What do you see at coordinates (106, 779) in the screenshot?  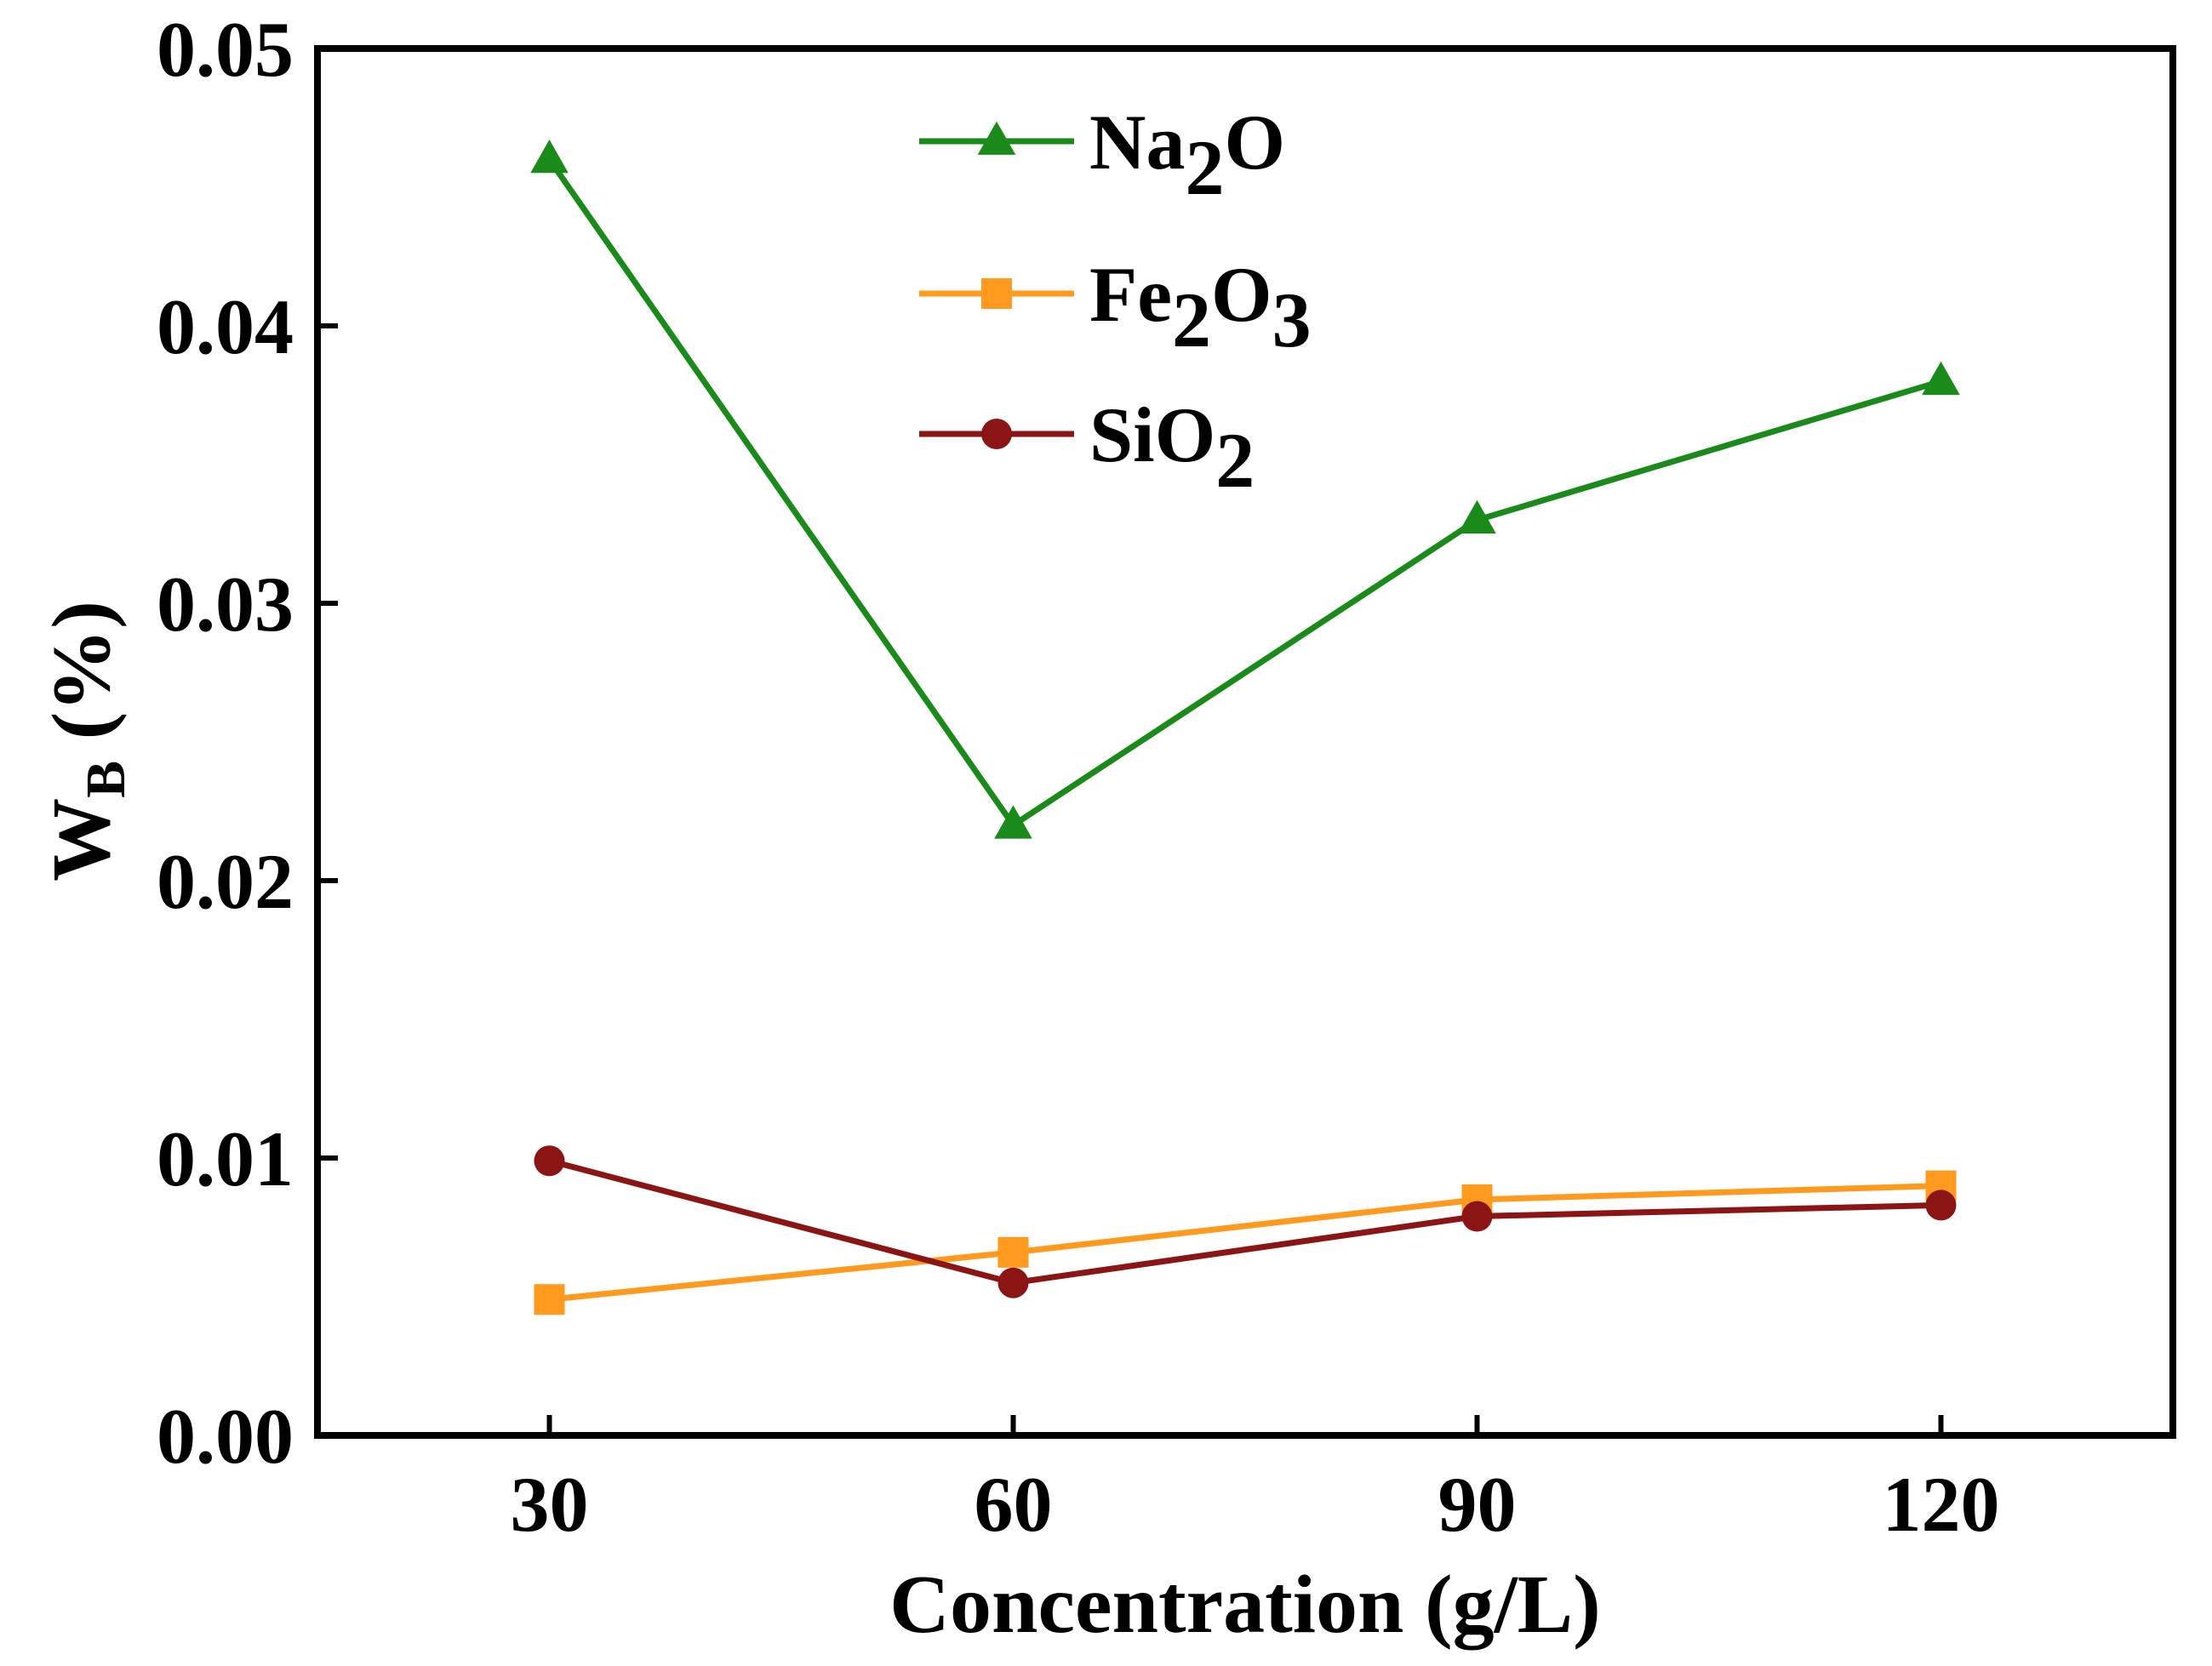 I see `y-axis-label-sub: B` at bounding box center [106, 779].